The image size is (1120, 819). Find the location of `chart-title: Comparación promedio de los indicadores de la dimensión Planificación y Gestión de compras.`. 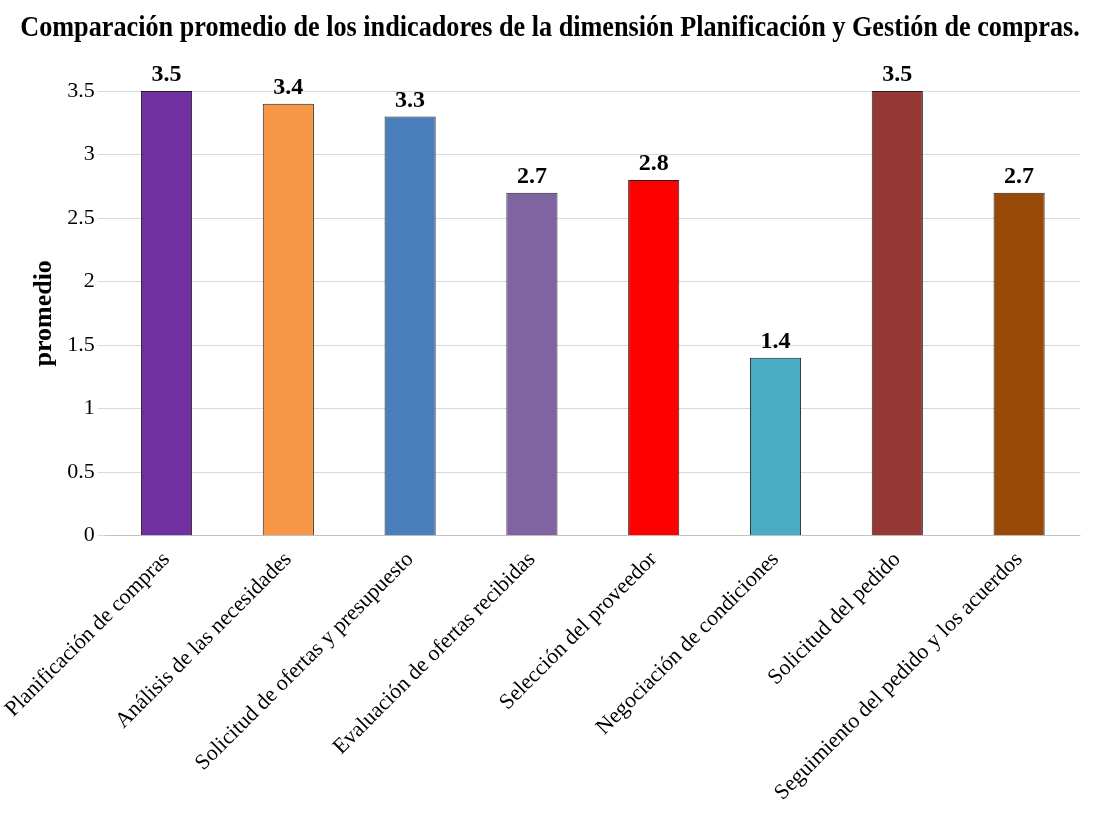

chart-title: Comparación promedio de los indicadores de la dimensión Planificación y Gestión de compras. is located at coordinates (550, 26).